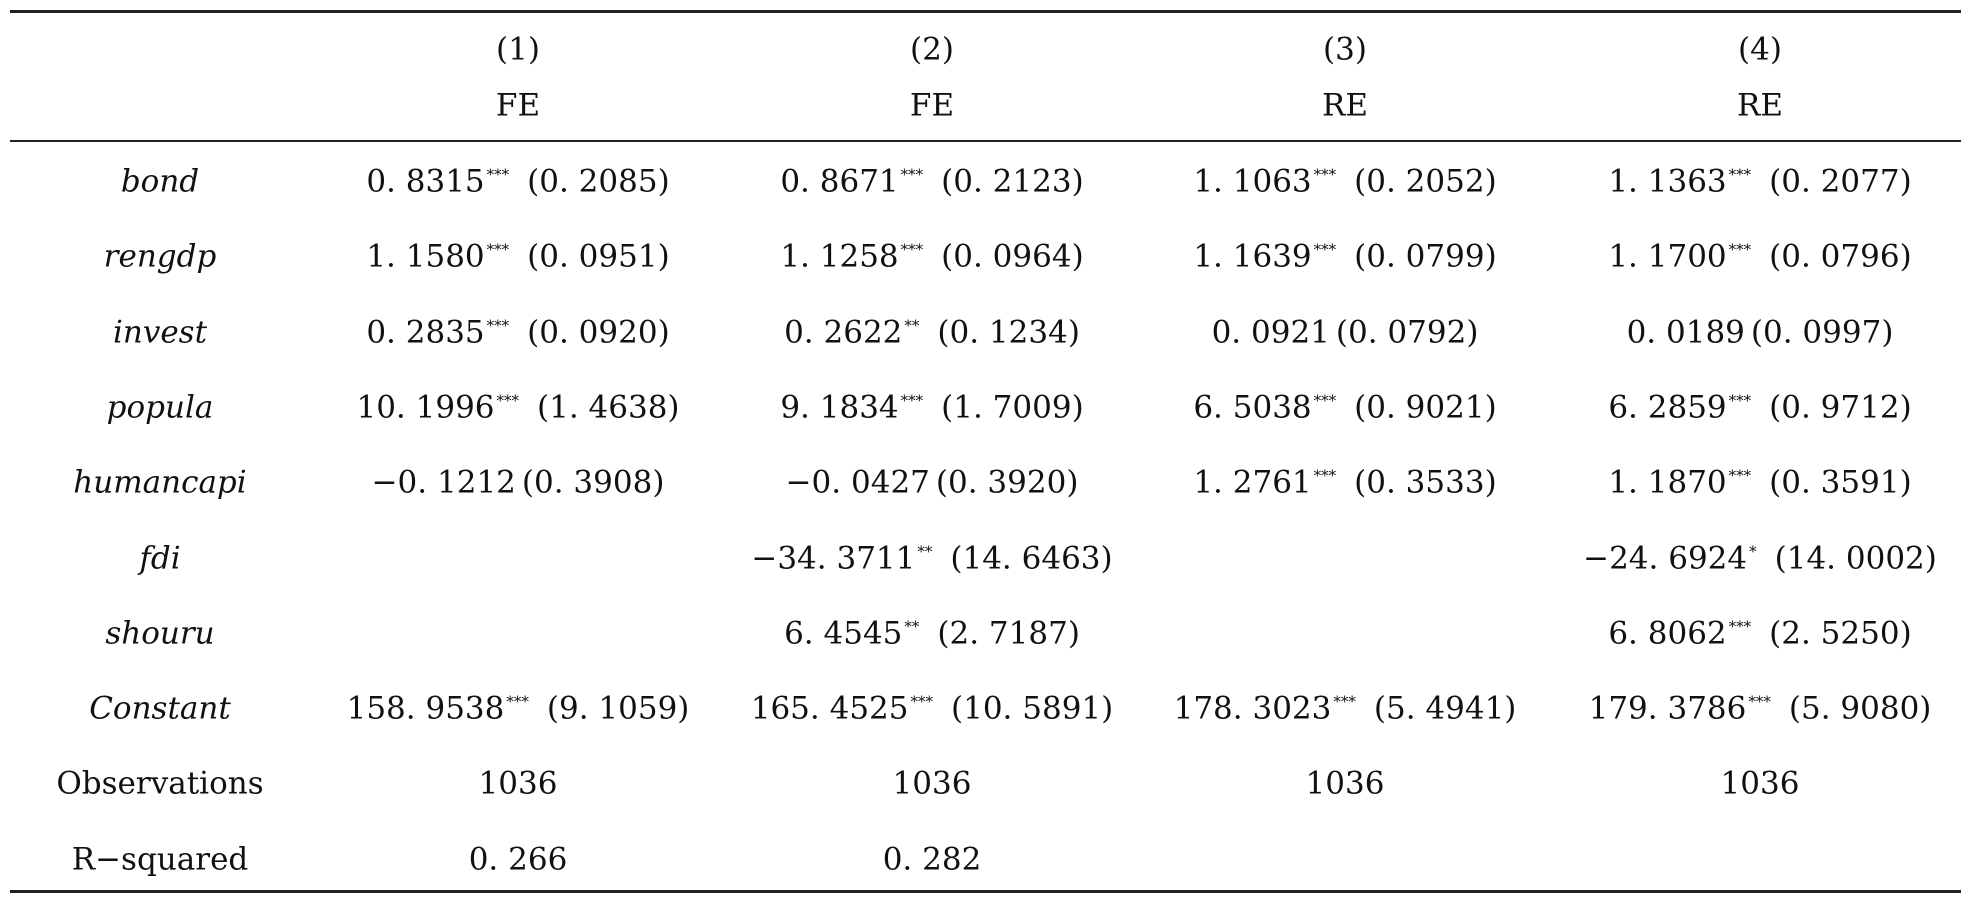  I want to click on column-number: (3), so click(1345, 49).